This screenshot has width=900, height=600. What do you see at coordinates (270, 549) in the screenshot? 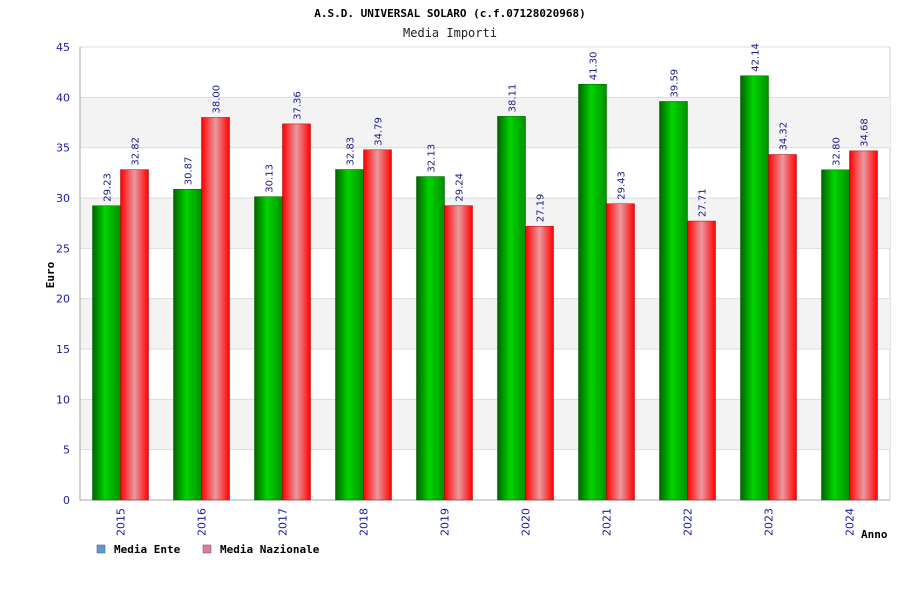
I see `legend-label: Media Nazionale` at bounding box center [270, 549].